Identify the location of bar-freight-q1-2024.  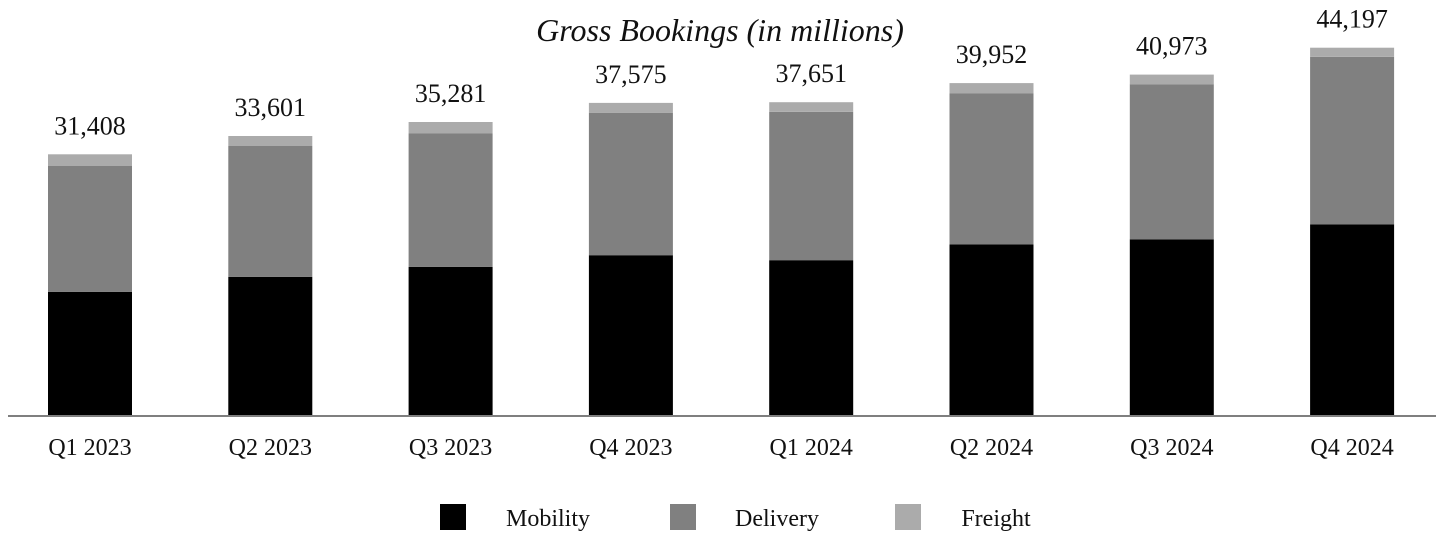
(811, 107).